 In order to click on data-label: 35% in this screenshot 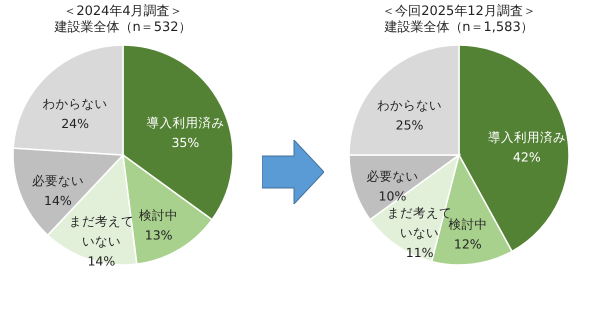, I will do `click(185, 142)`.